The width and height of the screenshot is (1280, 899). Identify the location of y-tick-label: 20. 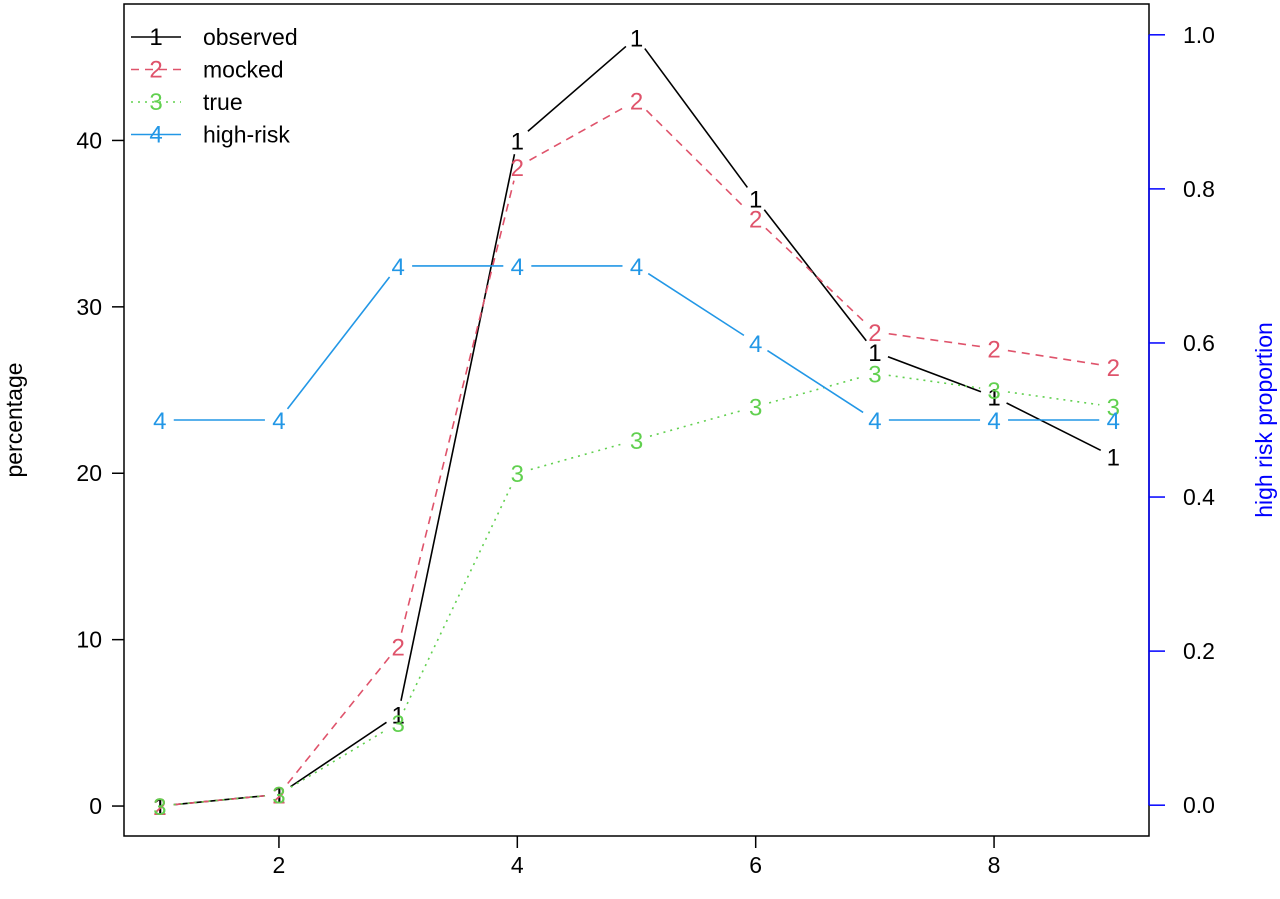
(89, 473).